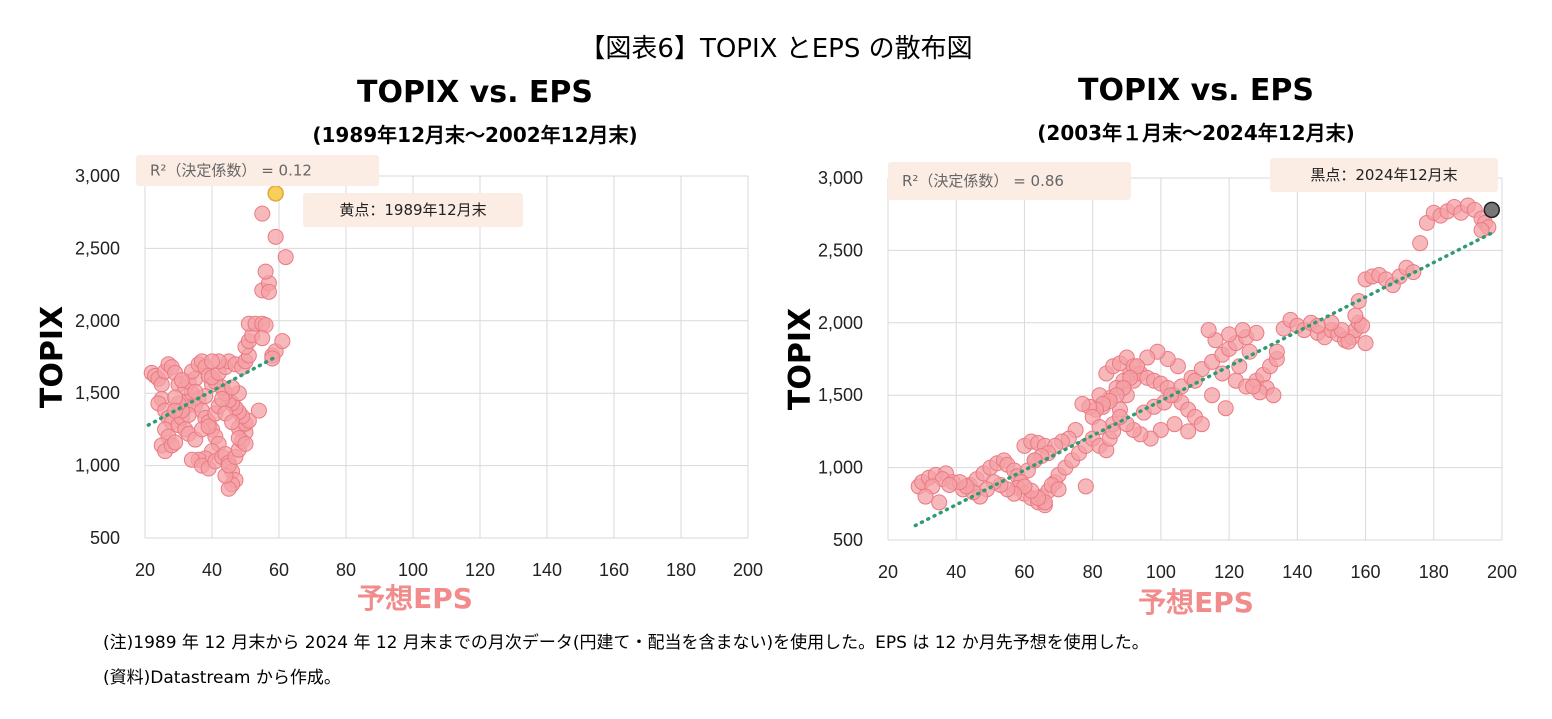 Image resolution: width=1552 pixels, height=719 pixels. Describe the element at coordinates (1195, 133) in the screenshot. I see `chart-subtitle: (2003年１月末～2024年12月末)` at that location.